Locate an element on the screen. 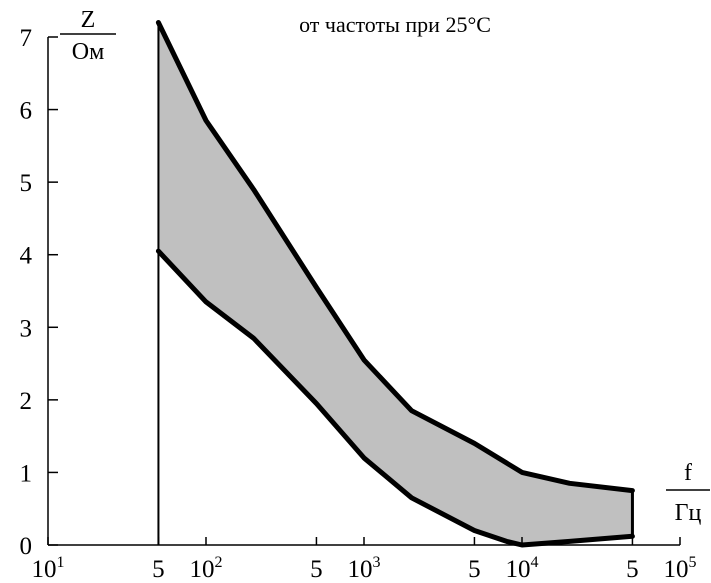  y-tick-label: 5 is located at coordinates (26, 183).